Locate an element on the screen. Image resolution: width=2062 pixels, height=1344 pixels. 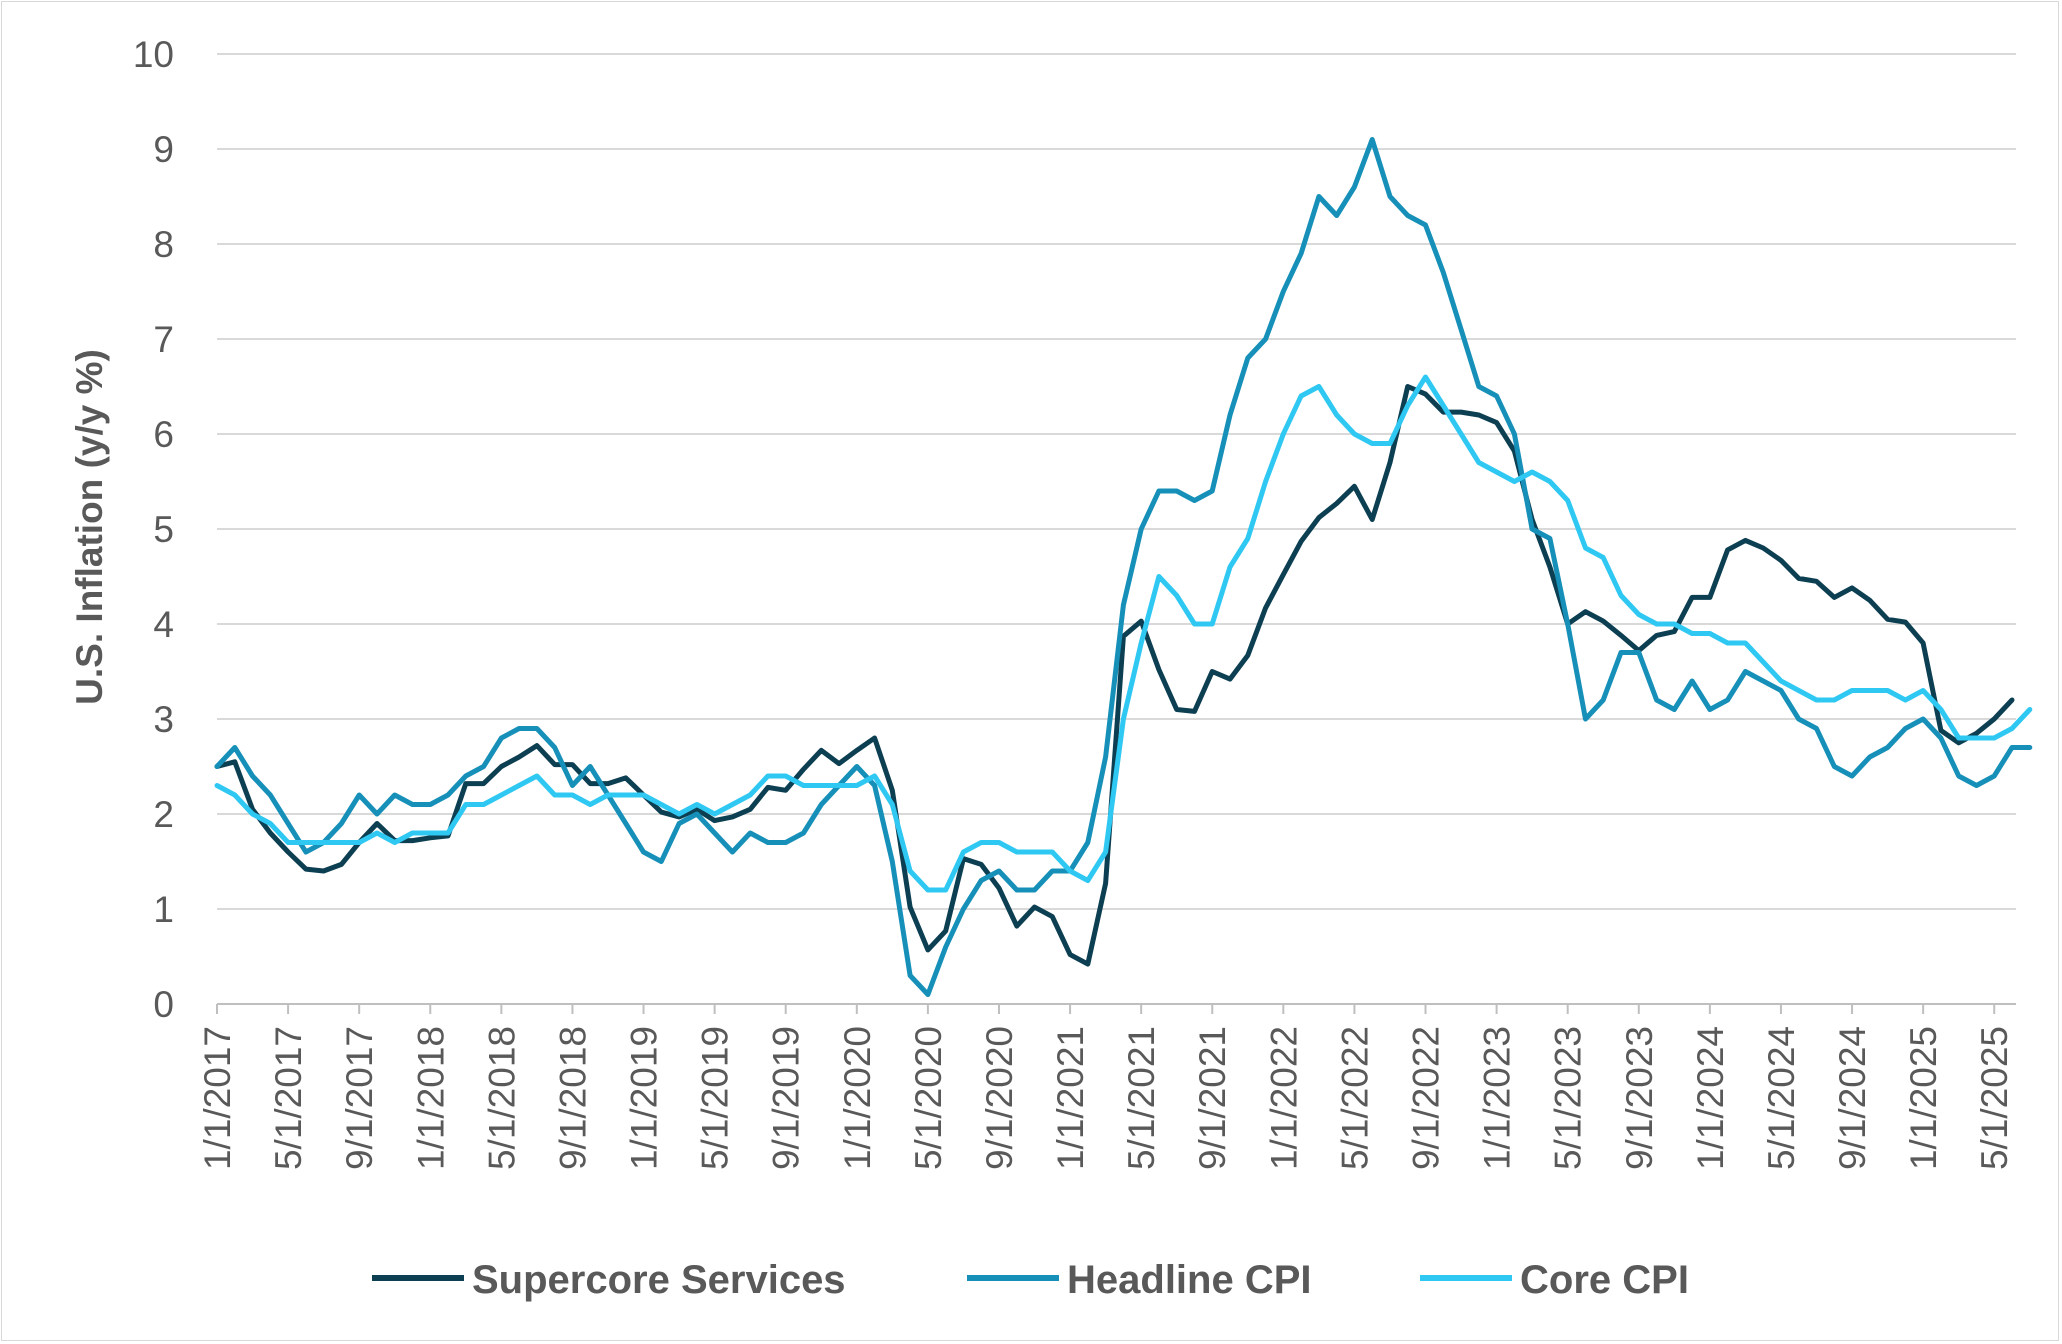
y-tick-9: 9 is located at coordinates (163, 149).